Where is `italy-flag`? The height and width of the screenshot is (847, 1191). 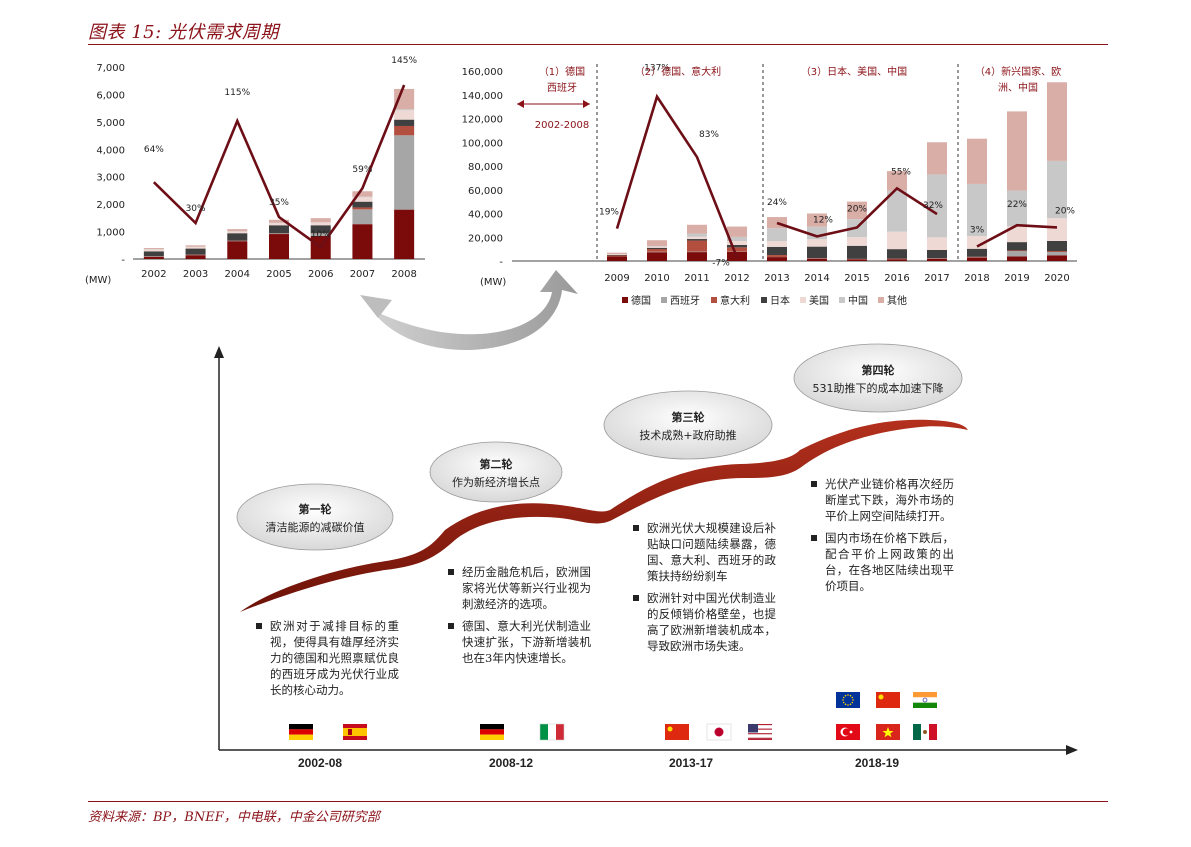
italy-flag is located at coordinates (552, 732).